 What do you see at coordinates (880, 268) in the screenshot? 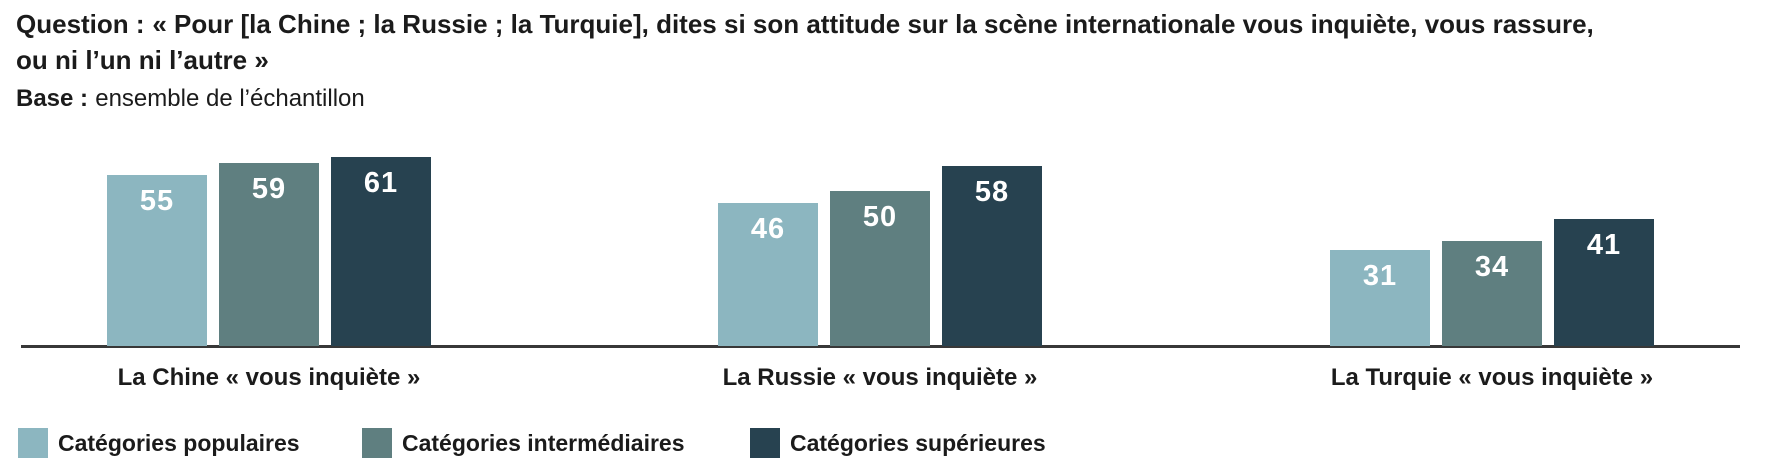
I see `bar: 50` at bounding box center [880, 268].